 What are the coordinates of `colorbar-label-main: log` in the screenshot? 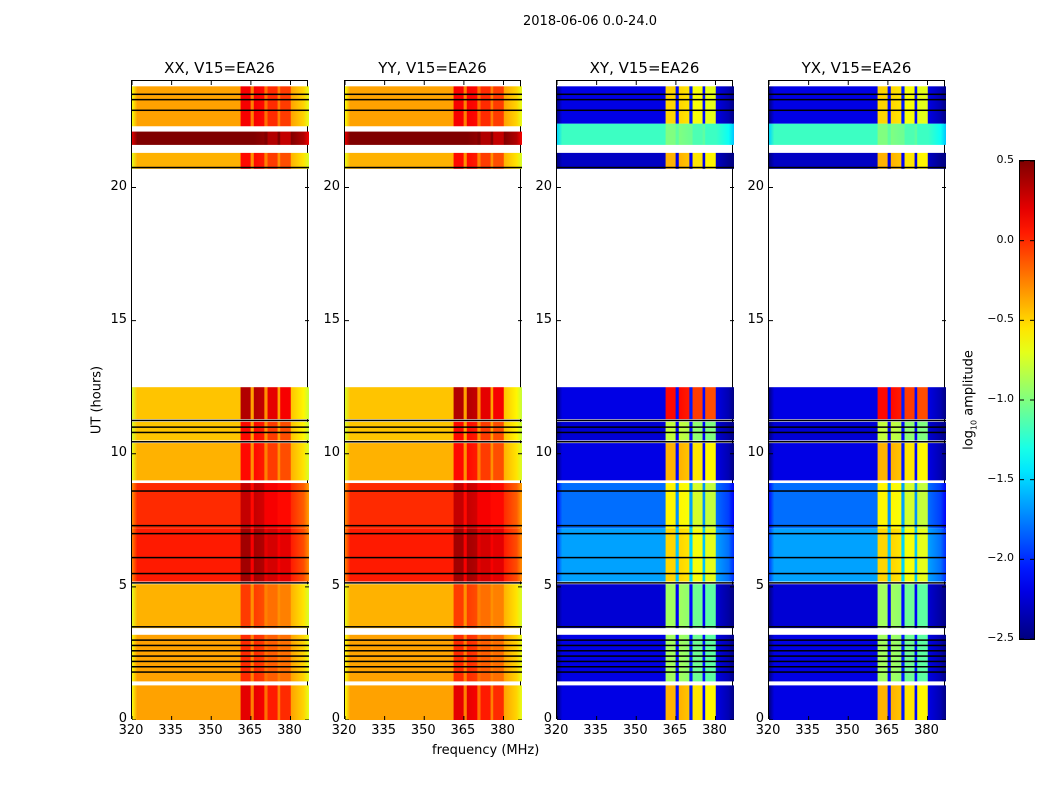 It's located at (969, 440).